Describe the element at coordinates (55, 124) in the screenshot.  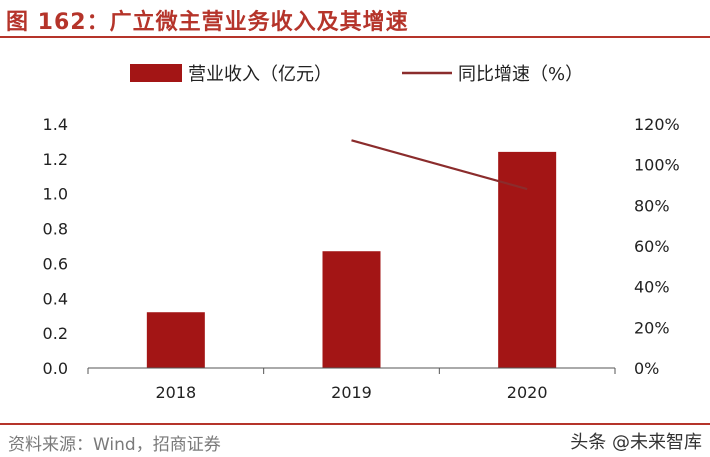
I see `y-left-tick-label: 1.4` at that location.